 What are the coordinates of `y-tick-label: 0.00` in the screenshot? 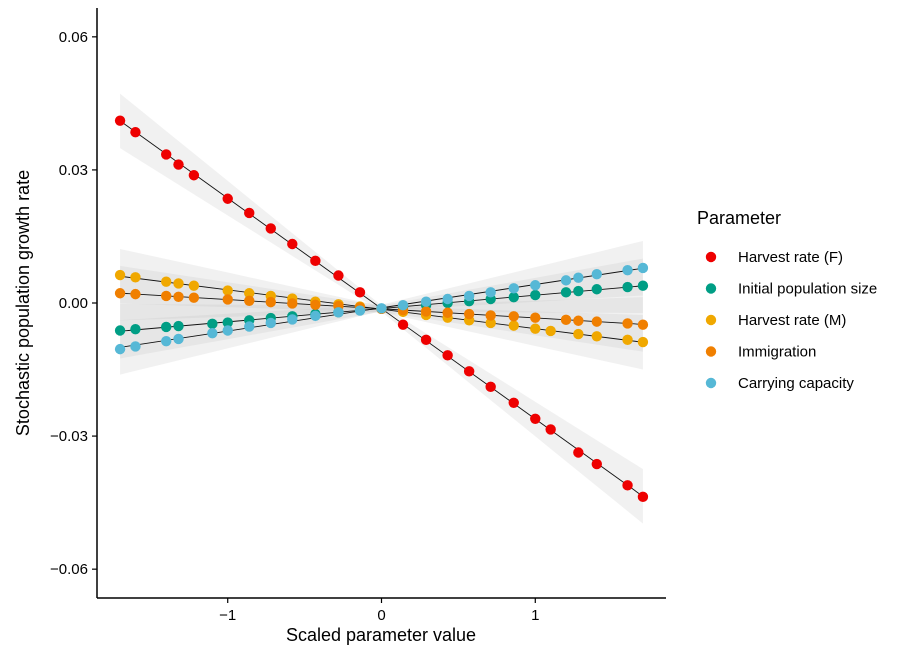 It's located at (73, 303).